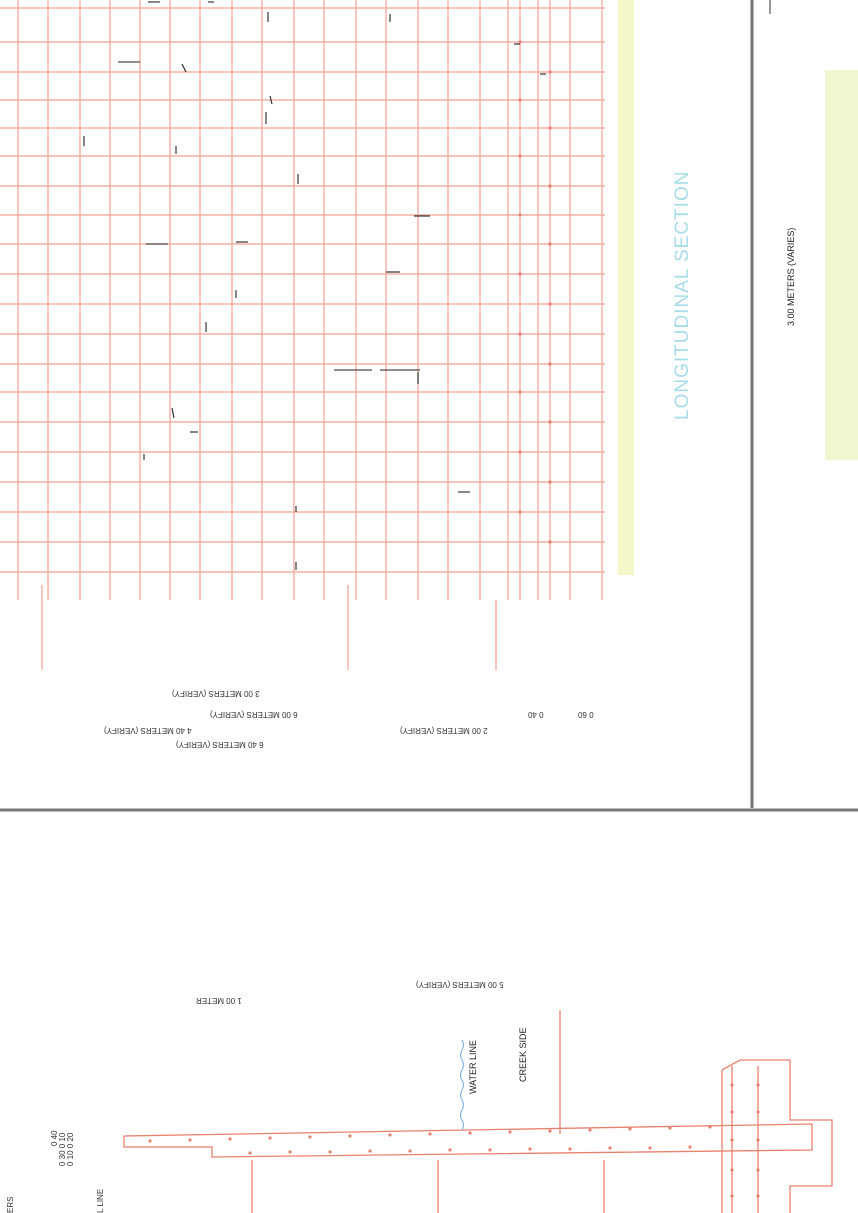 Image resolution: width=858 pixels, height=1213 pixels. Describe the element at coordinates (254, 714) in the screenshot. I see `dim-note-6m: 6 00 METERS (VERIFY)` at that location.